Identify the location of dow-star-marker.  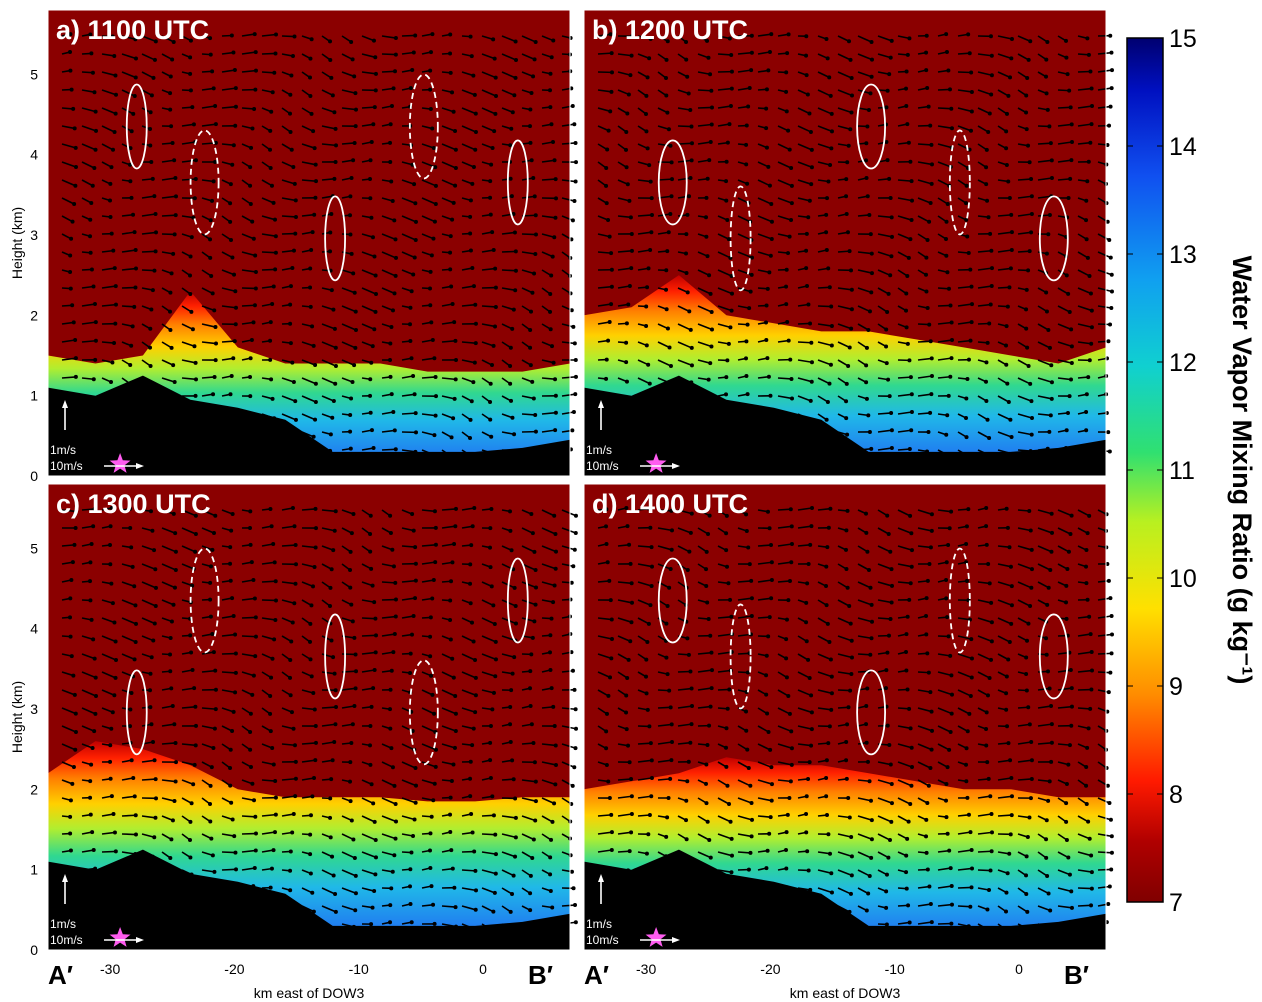
(120, 937).